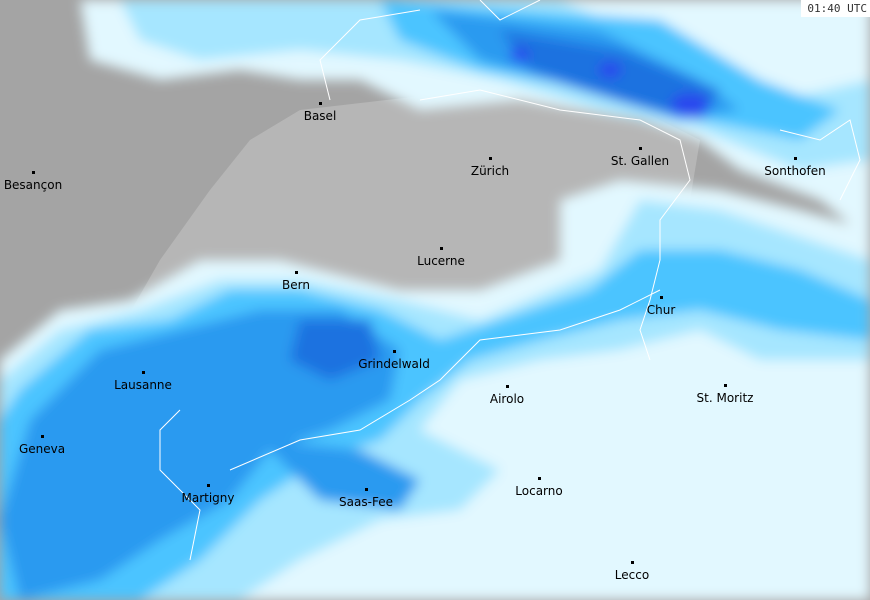  Describe the element at coordinates (835, 8) in the screenshot. I see `timestamp-label: 01:40 UTC` at that location.